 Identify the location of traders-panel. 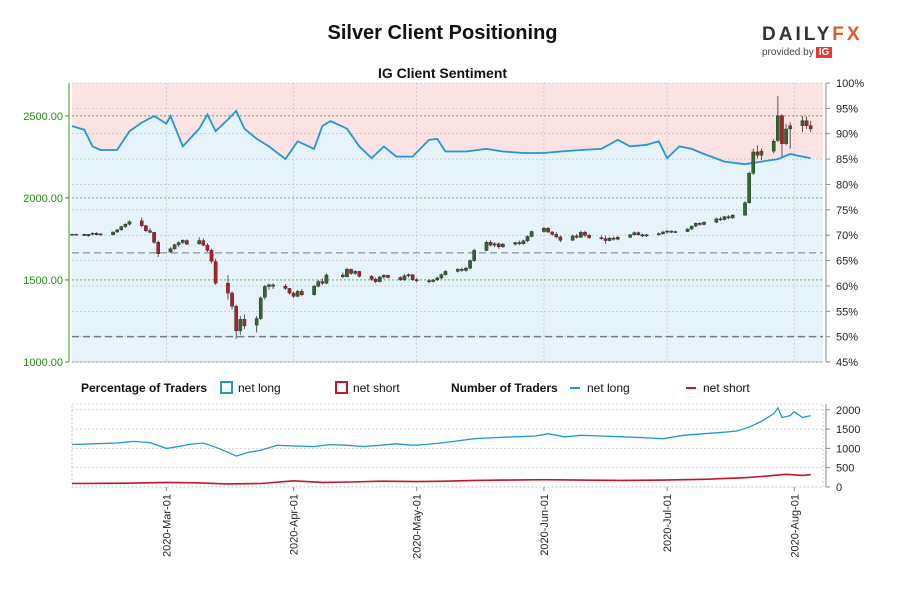
(447, 445).